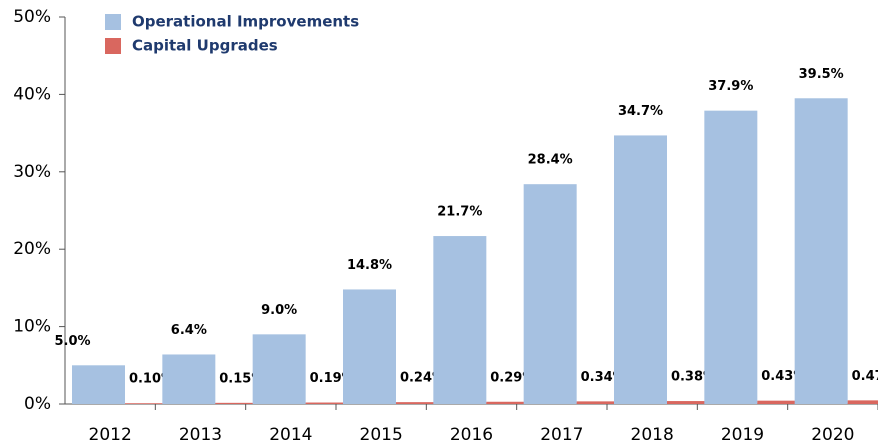 The height and width of the screenshot is (444, 878). Describe the element at coordinates (550, 160) in the screenshot. I see `value-label: 28.4%` at that location.